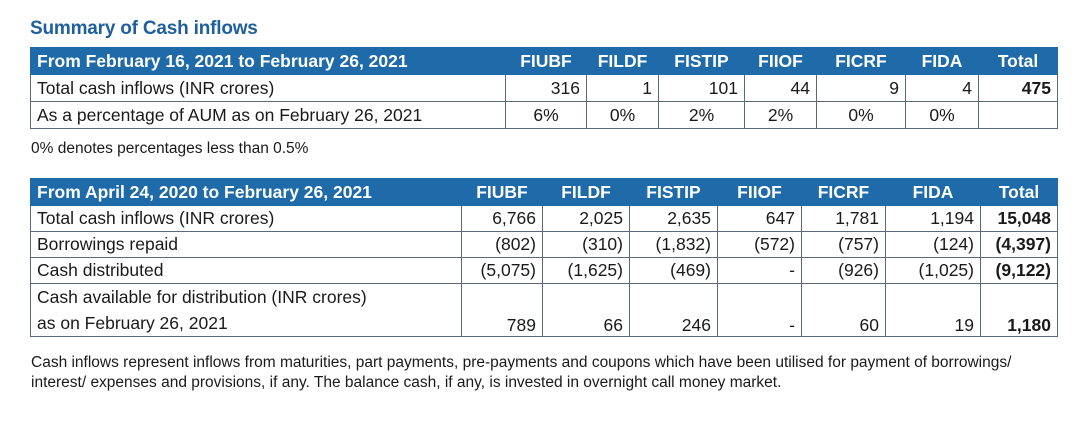 The image size is (1080, 437). Describe the element at coordinates (1018, 88) in the screenshot. I see `cell-total: 475` at that location.